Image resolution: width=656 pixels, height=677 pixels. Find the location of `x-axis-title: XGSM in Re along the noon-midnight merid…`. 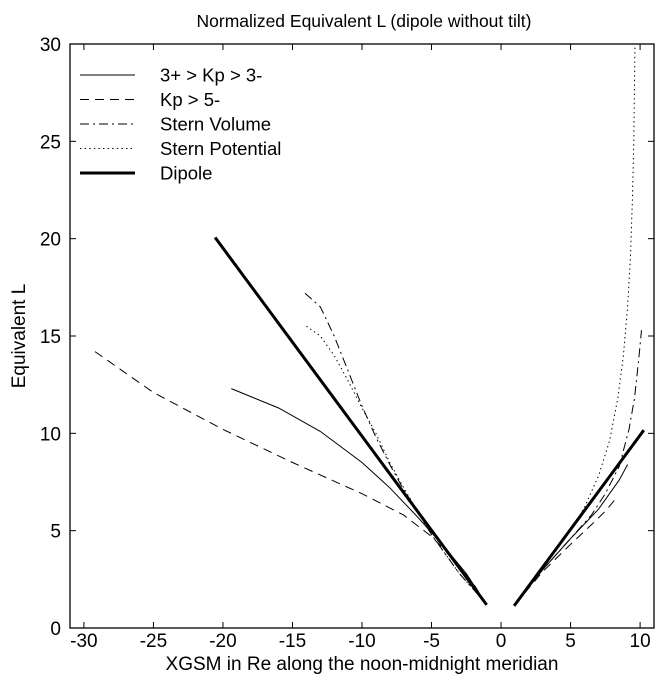

x-axis-title: XGSM in Re along the noon-midnight merid… is located at coordinates (362, 664).